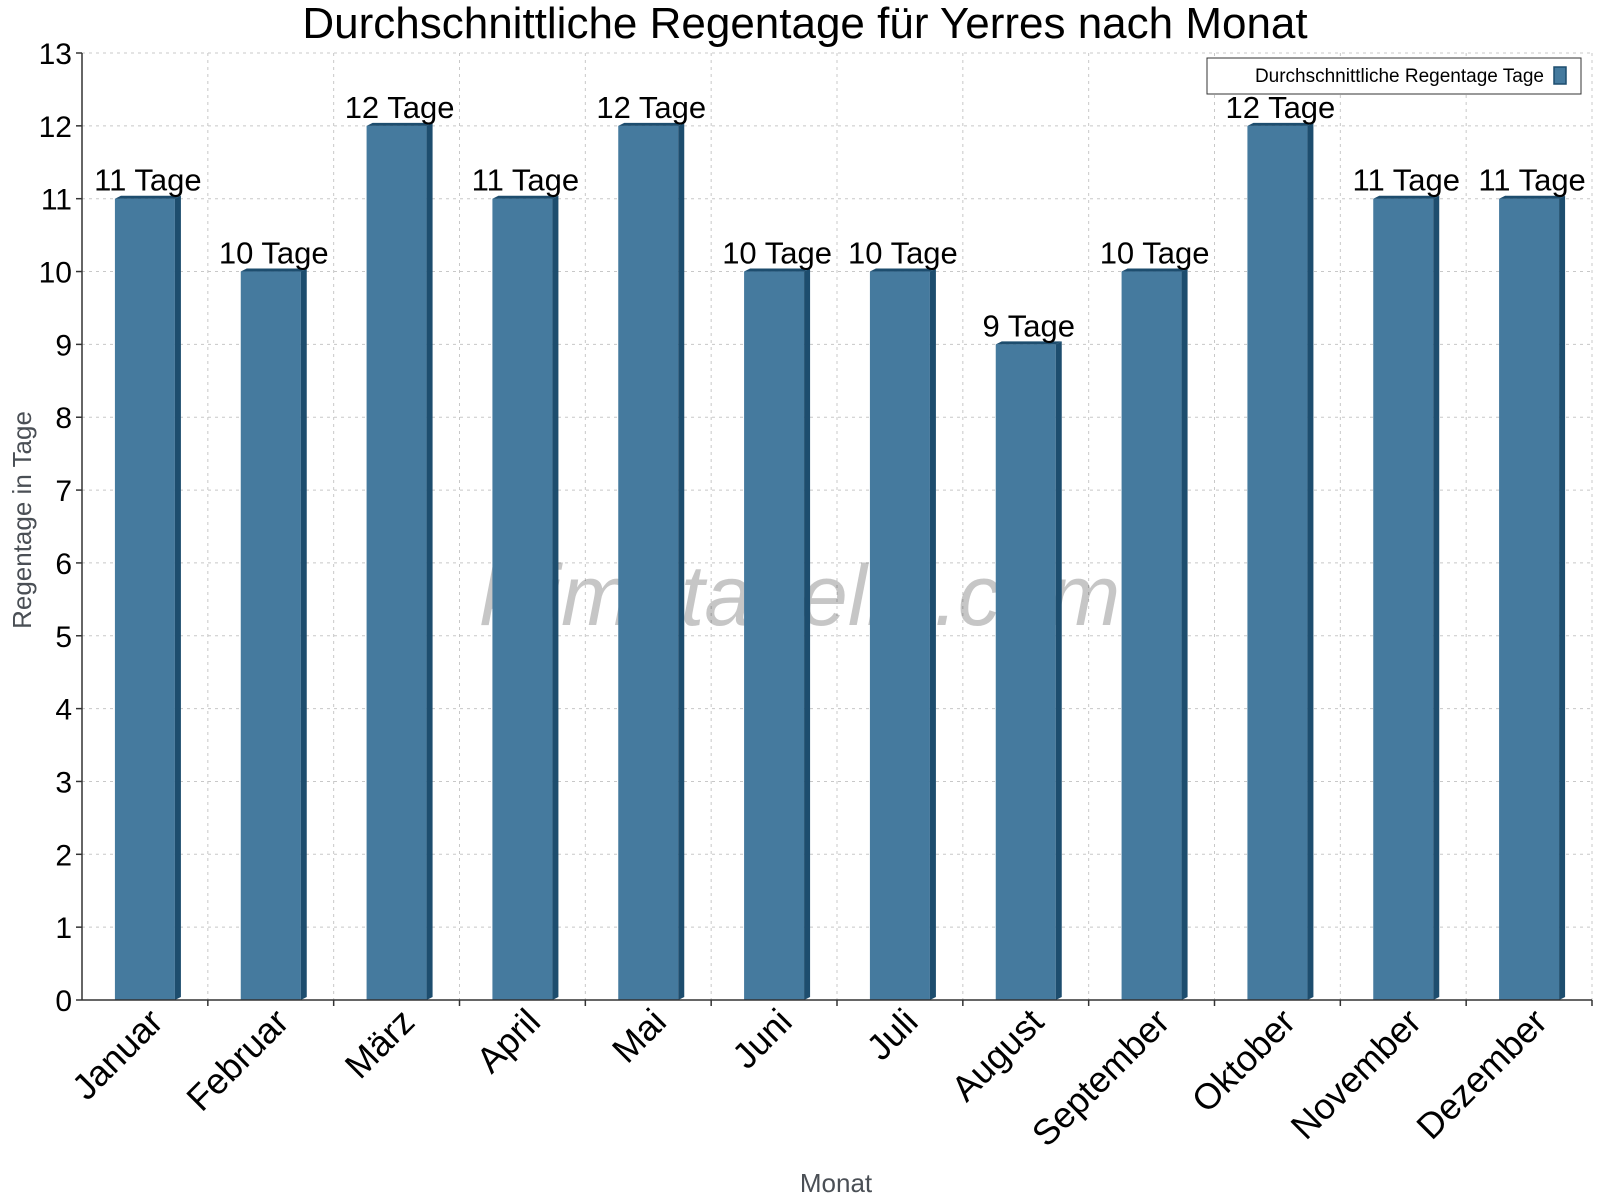  What do you see at coordinates (508, 1041) in the screenshot?
I see `x-tick-label: April` at bounding box center [508, 1041].